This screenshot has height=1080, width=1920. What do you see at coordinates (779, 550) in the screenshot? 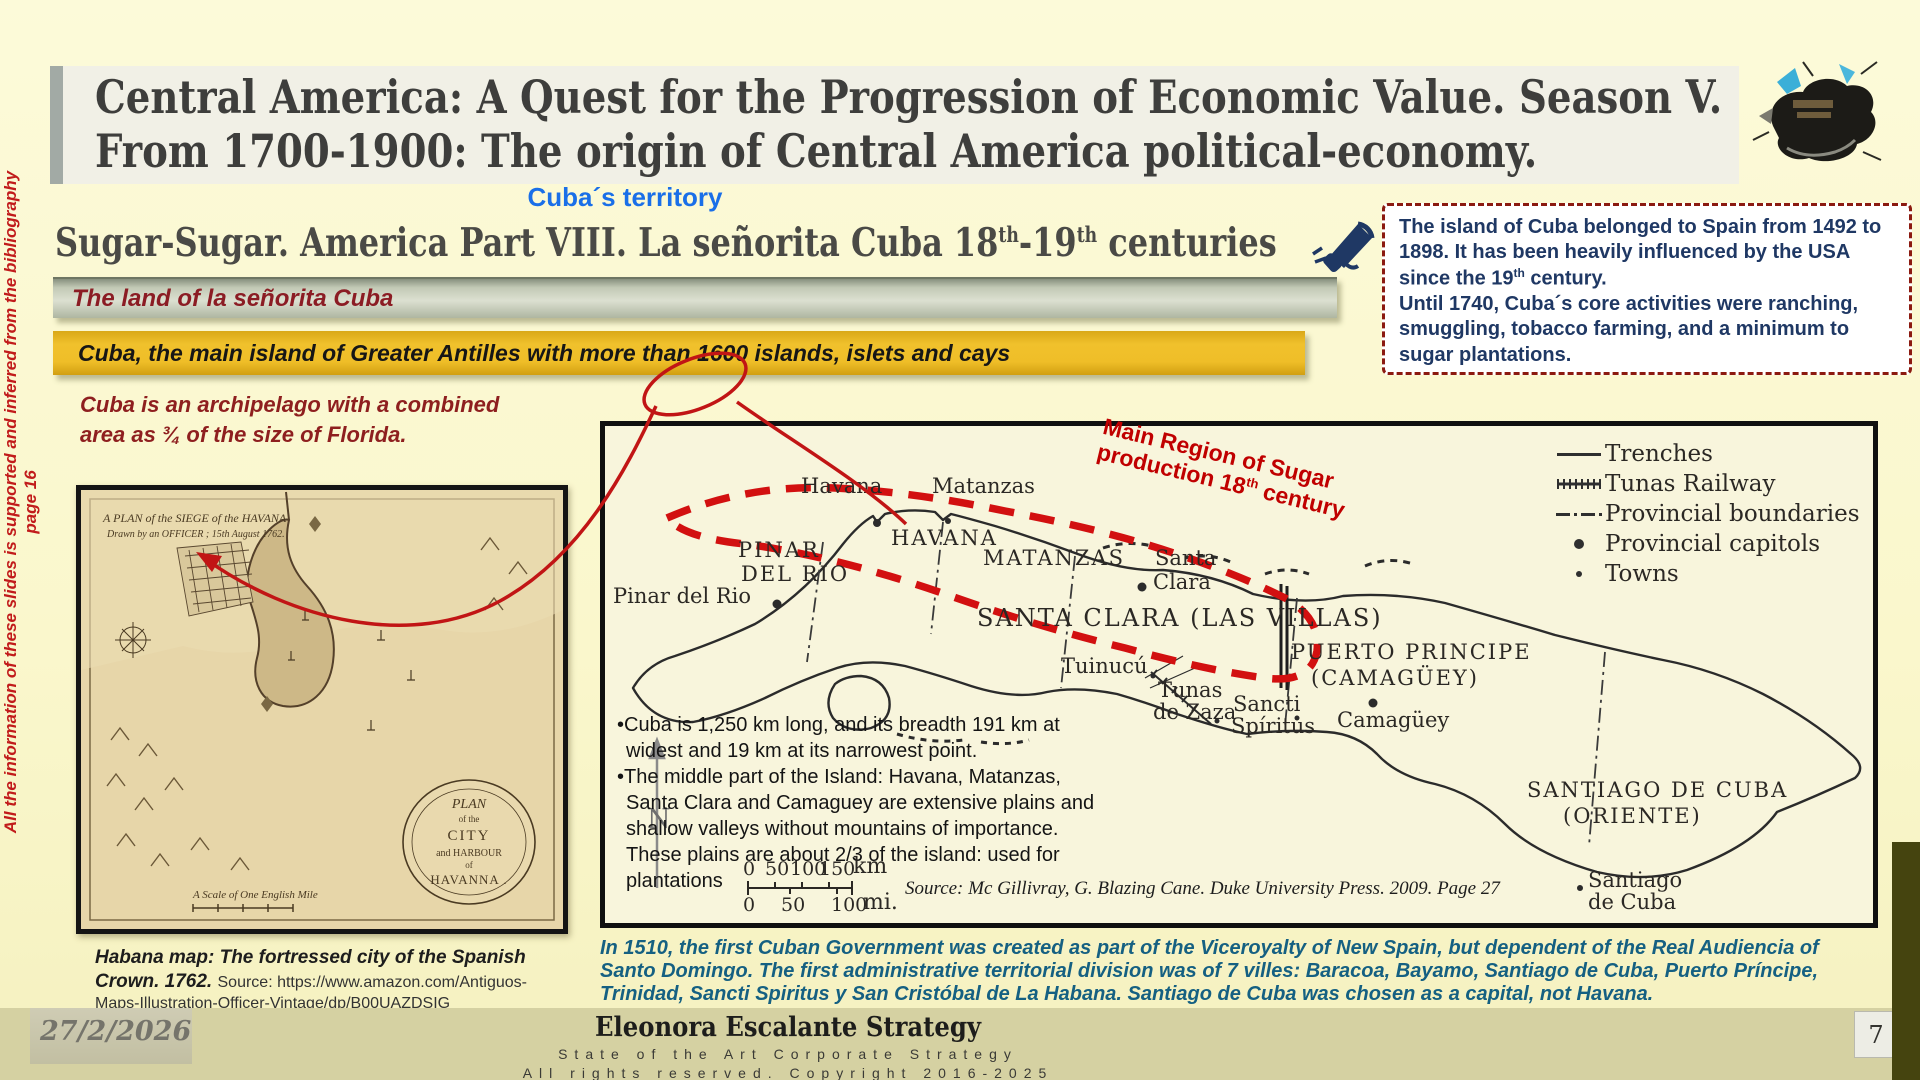
I see `province-label-pinar-1: PINAR` at bounding box center [779, 550].